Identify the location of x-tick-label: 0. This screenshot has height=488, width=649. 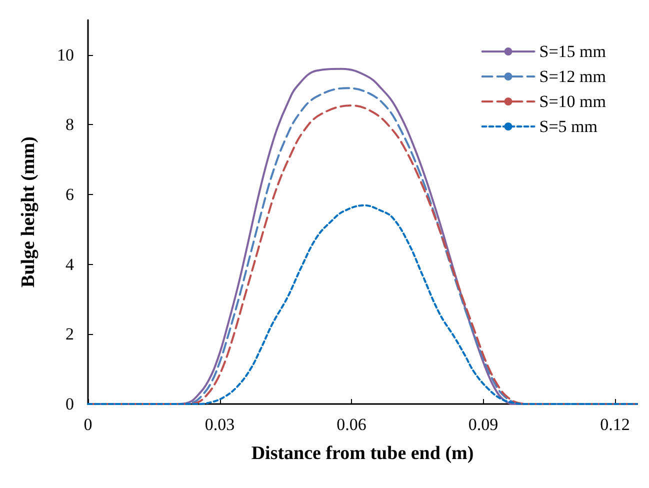
(88, 424).